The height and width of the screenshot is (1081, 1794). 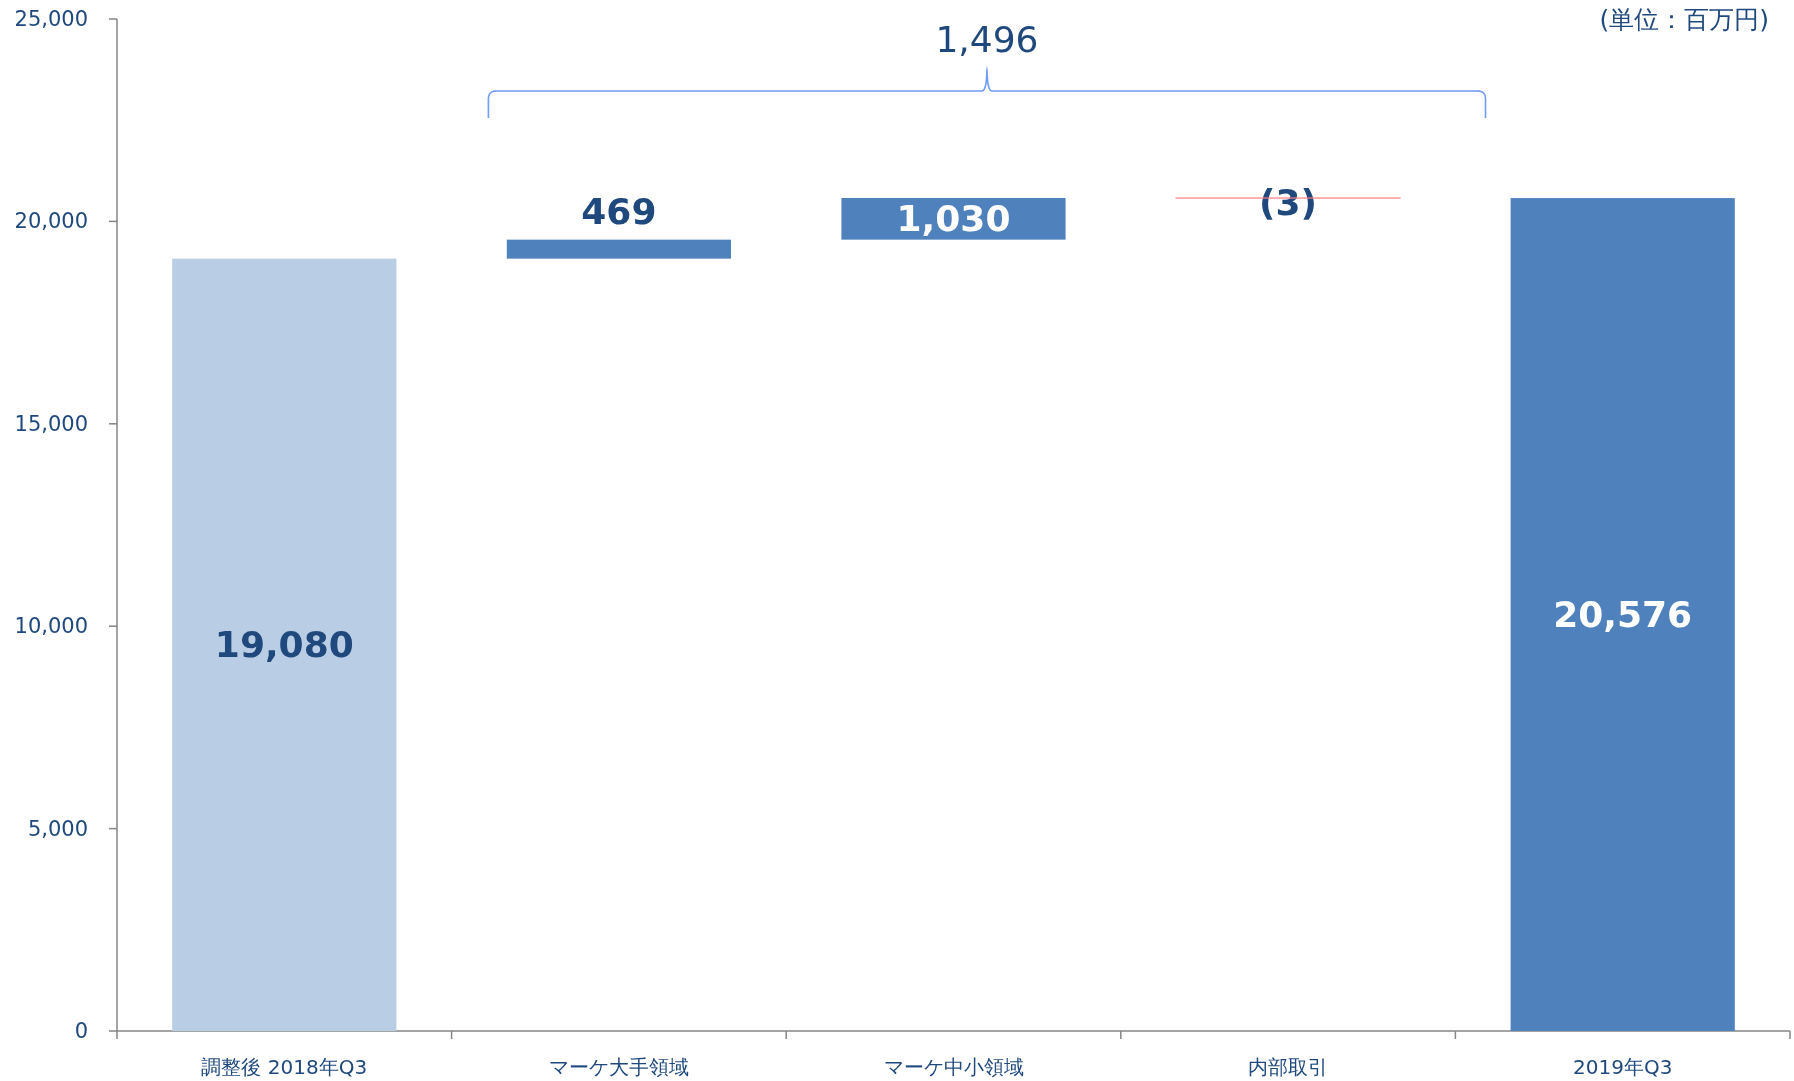 I want to click on x-tick-label: 調整後 2018年Q3, so click(x=284, y=1067).